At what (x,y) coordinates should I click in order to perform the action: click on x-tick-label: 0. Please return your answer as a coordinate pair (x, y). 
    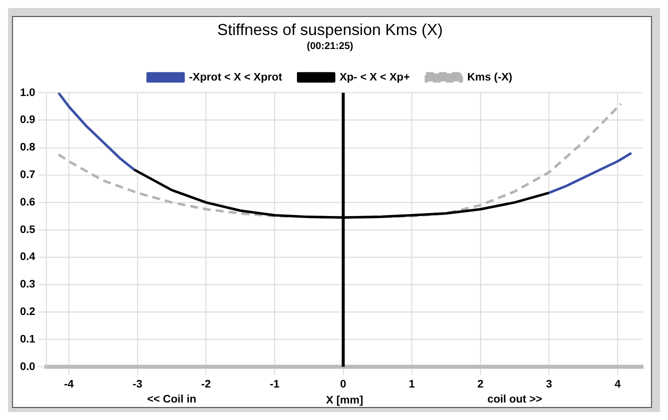
    Looking at the image, I should click on (343, 384).